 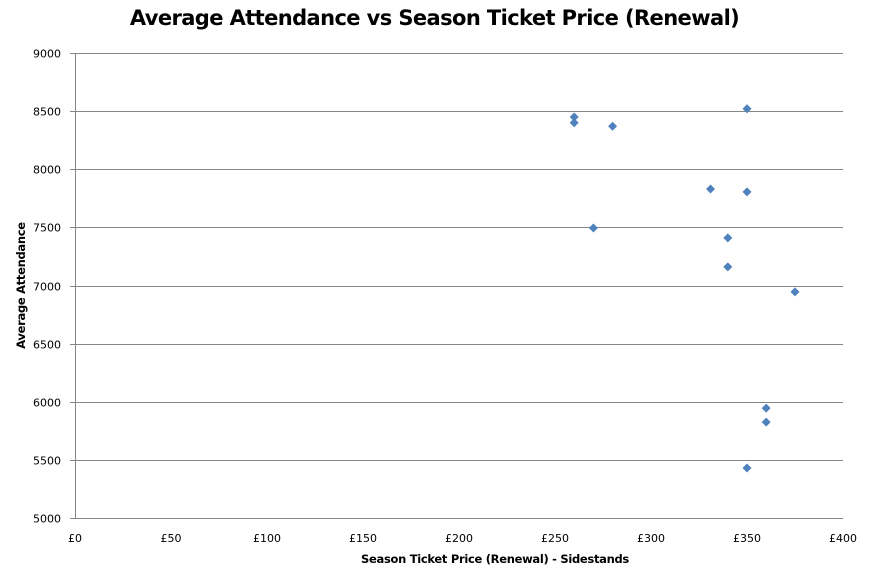 I want to click on x-tick-label: £350, so click(x=747, y=538).